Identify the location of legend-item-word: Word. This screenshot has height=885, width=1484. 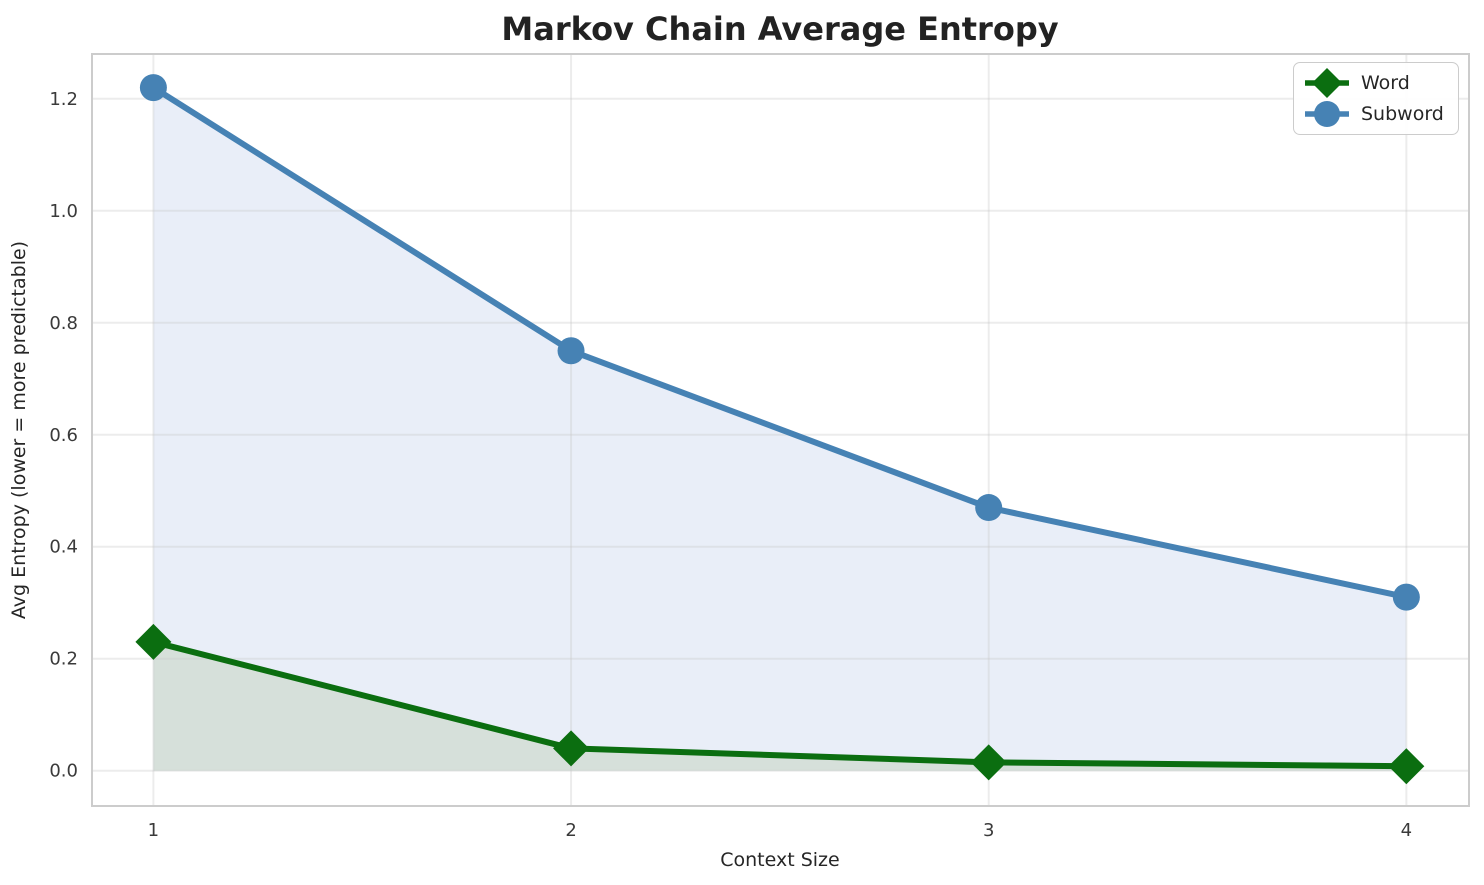
(1373, 83).